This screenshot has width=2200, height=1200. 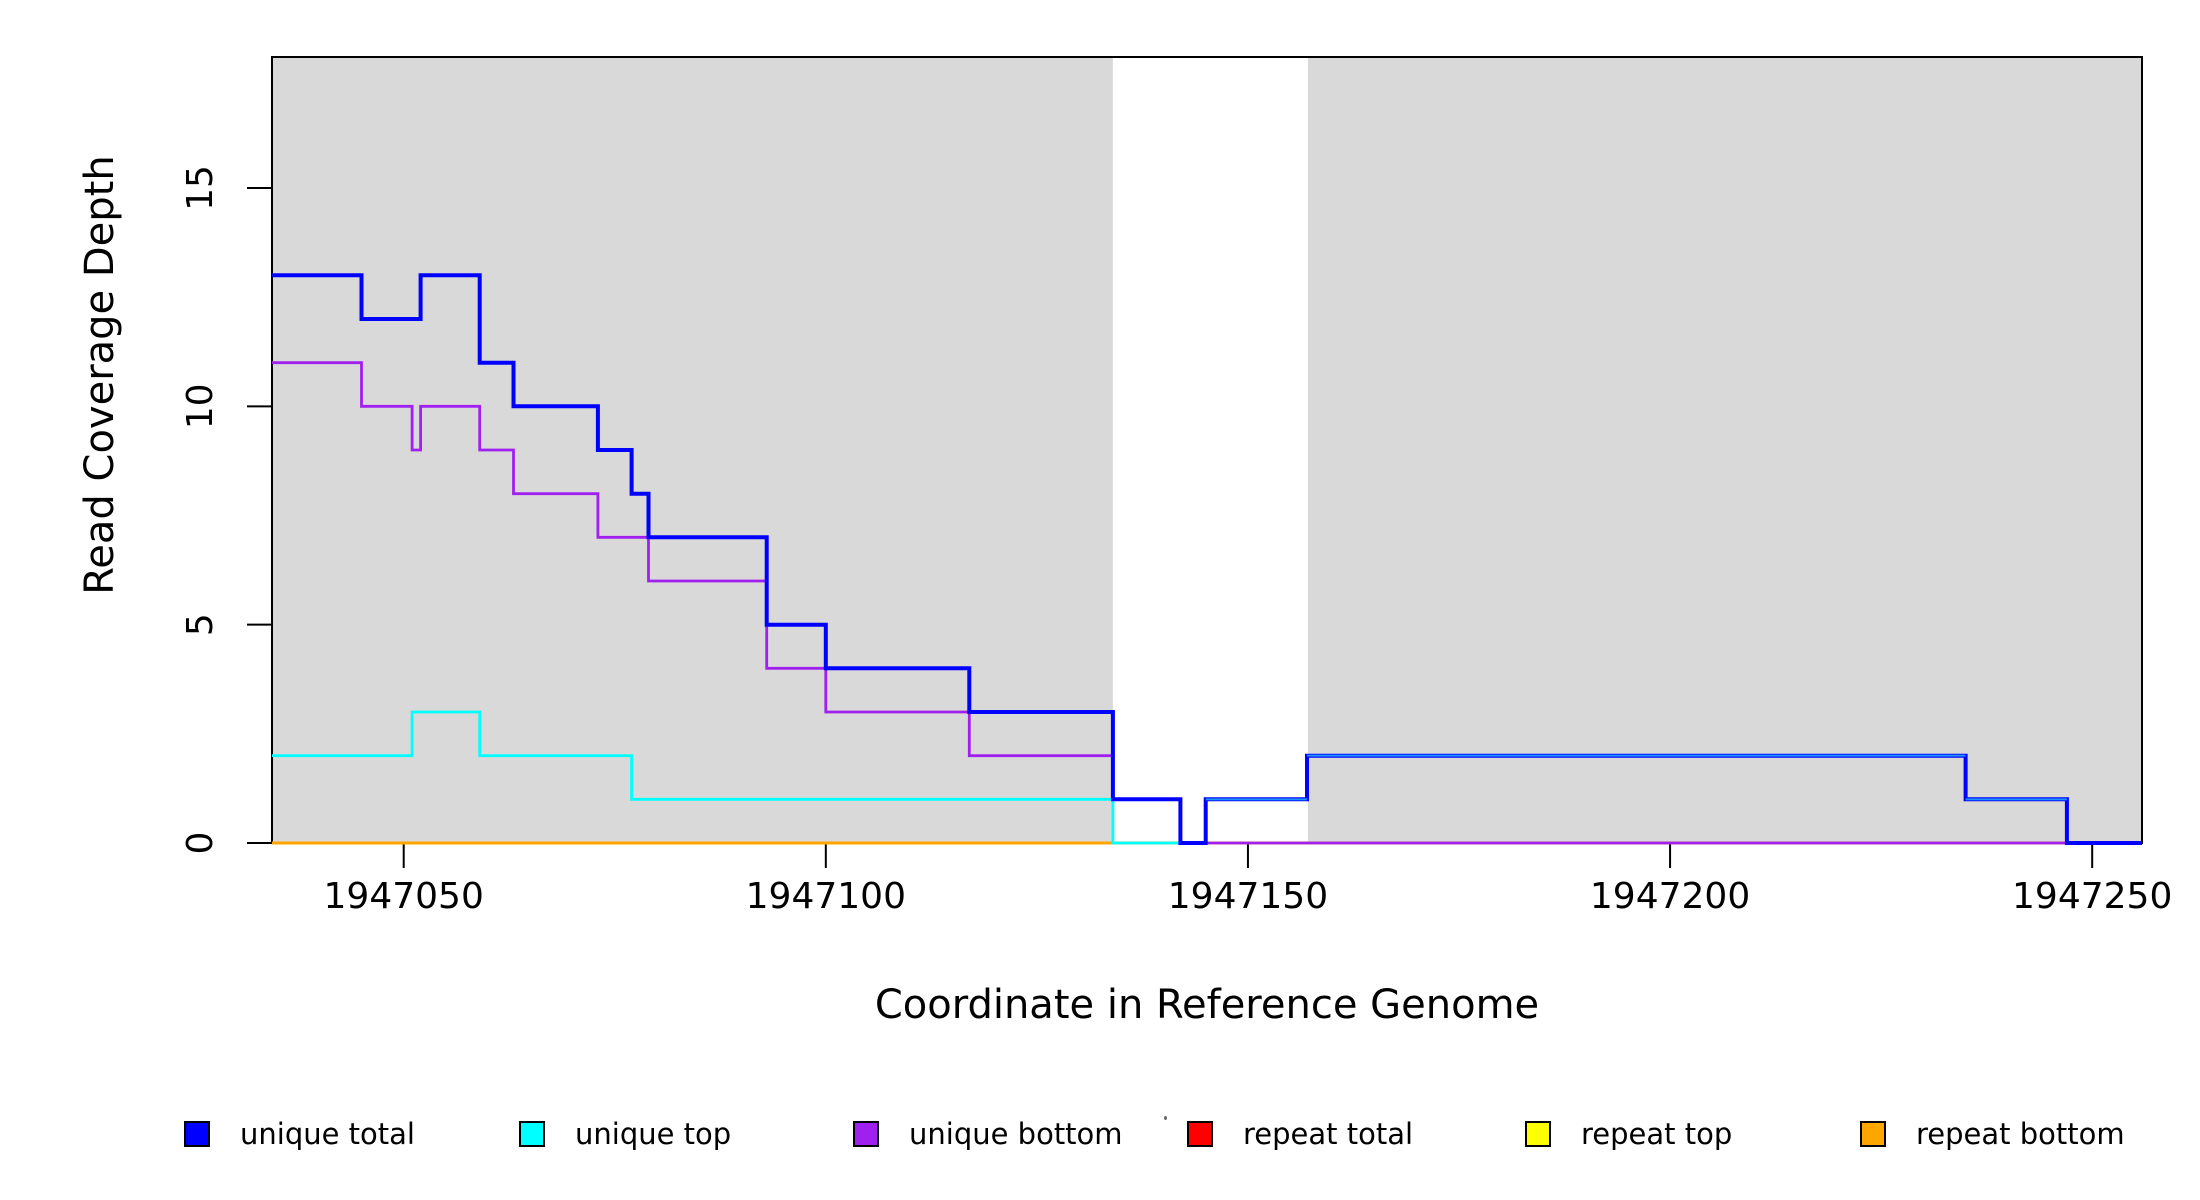 What do you see at coordinates (200, 624) in the screenshot?
I see `y-tick-label: 5` at bounding box center [200, 624].